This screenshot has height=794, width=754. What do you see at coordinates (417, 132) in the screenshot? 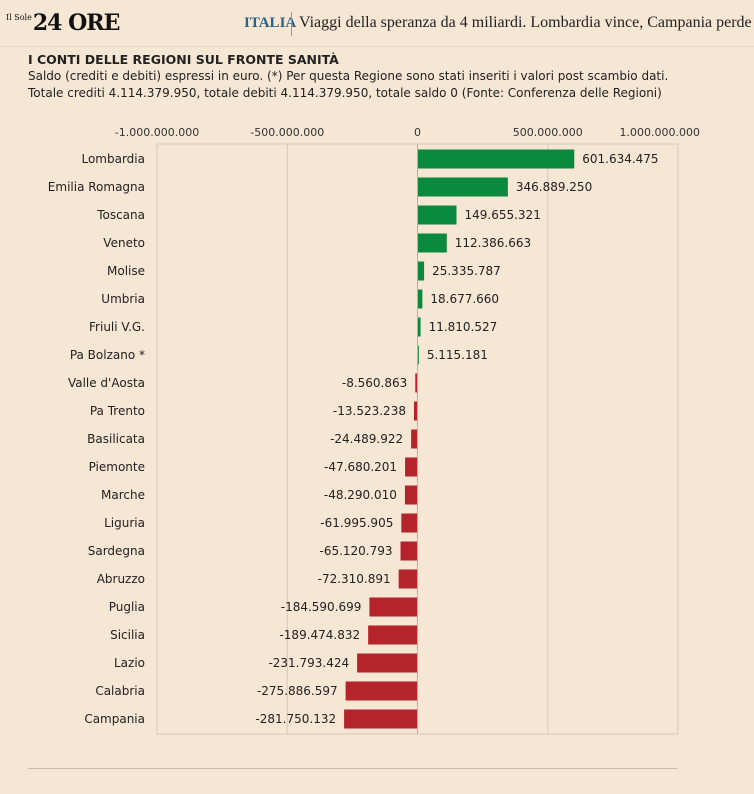
I see `x-tick-label: 0` at bounding box center [417, 132].